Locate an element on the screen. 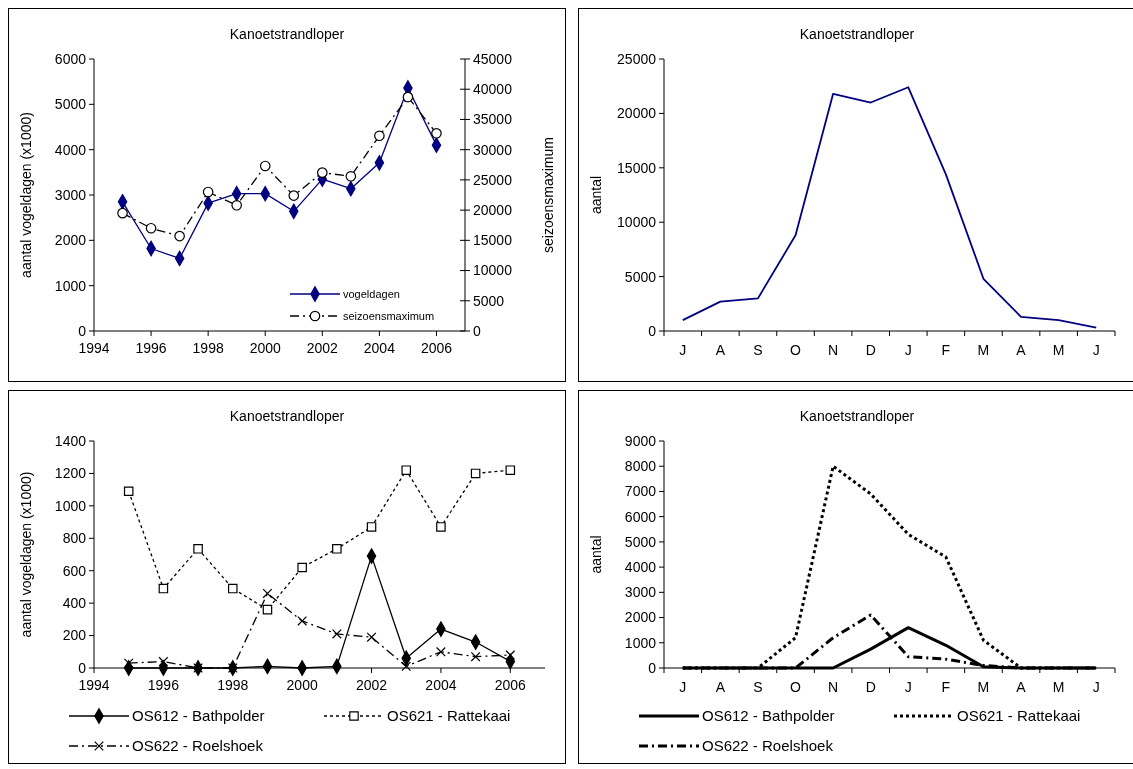  y2-tick-label: 5000 is located at coordinates (489, 300).